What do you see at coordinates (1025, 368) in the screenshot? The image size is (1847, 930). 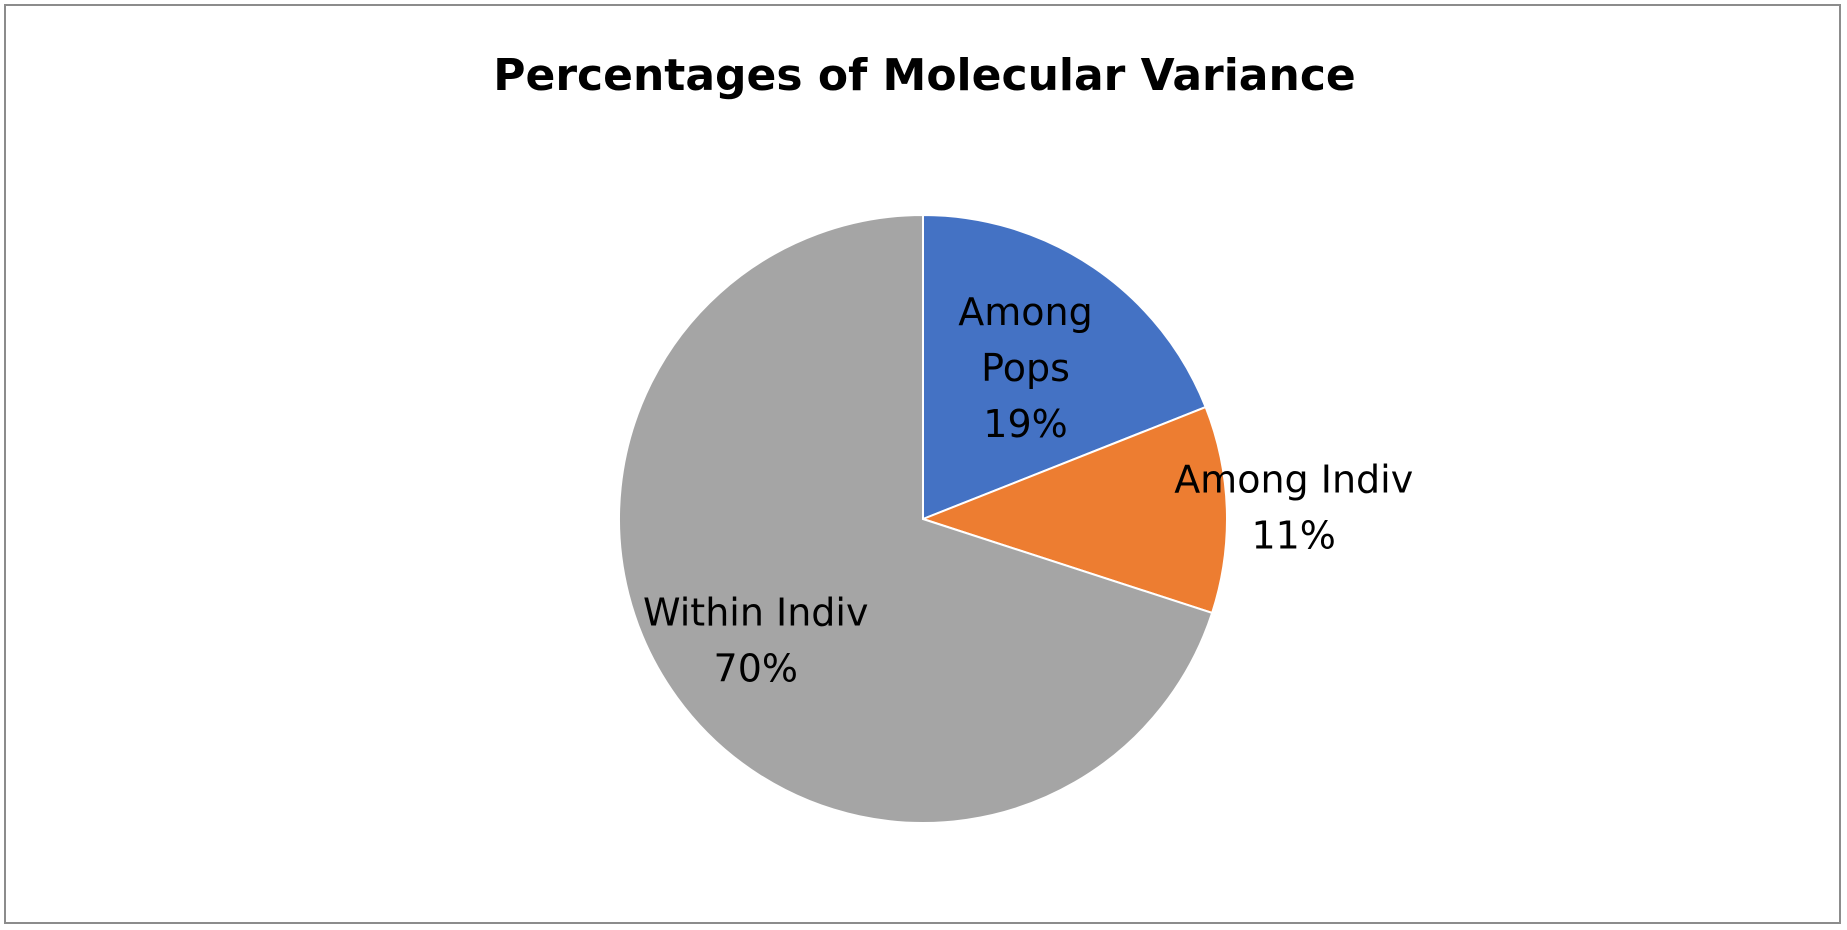 I see `data-label-among-pops: Among Pops 19%` at bounding box center [1025, 368].